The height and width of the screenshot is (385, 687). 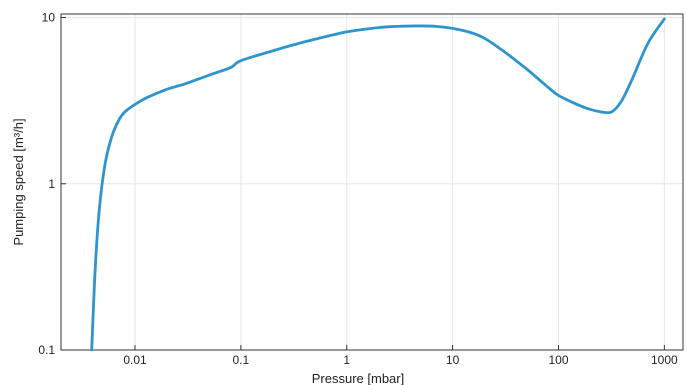 What do you see at coordinates (18, 181) in the screenshot?
I see `y-axis-label: Pumping speed [m³/h]` at bounding box center [18, 181].